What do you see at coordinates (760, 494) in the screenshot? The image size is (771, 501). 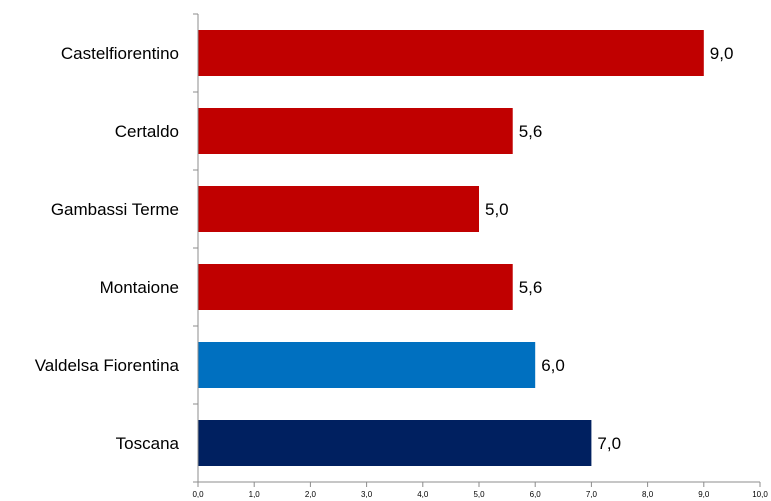 I see `x-tick-label: 10,0` at bounding box center [760, 494].